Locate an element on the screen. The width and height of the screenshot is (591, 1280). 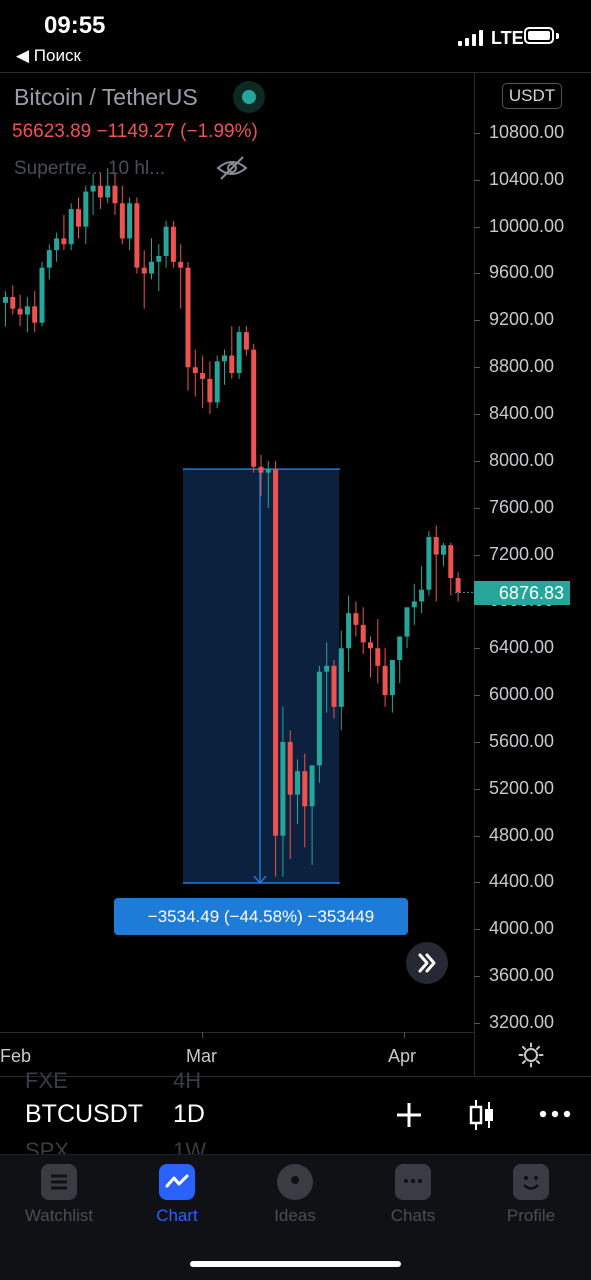
symbol-option: FXE is located at coordinates (46, 1080).